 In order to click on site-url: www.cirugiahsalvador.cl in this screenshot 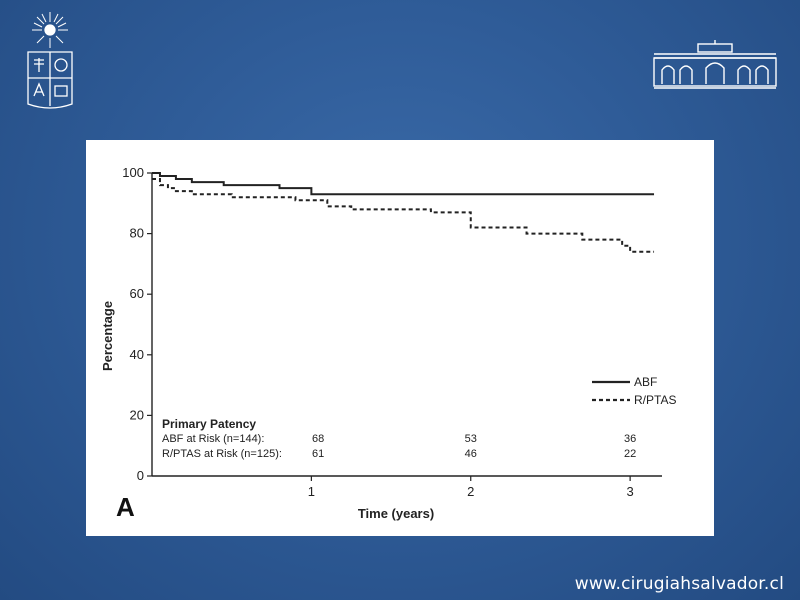, I will do `click(679, 584)`.